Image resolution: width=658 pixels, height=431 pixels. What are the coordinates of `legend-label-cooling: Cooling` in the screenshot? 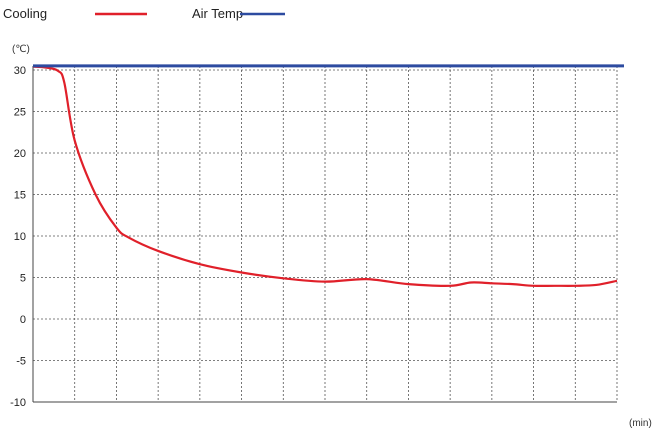 It's located at (25, 13).